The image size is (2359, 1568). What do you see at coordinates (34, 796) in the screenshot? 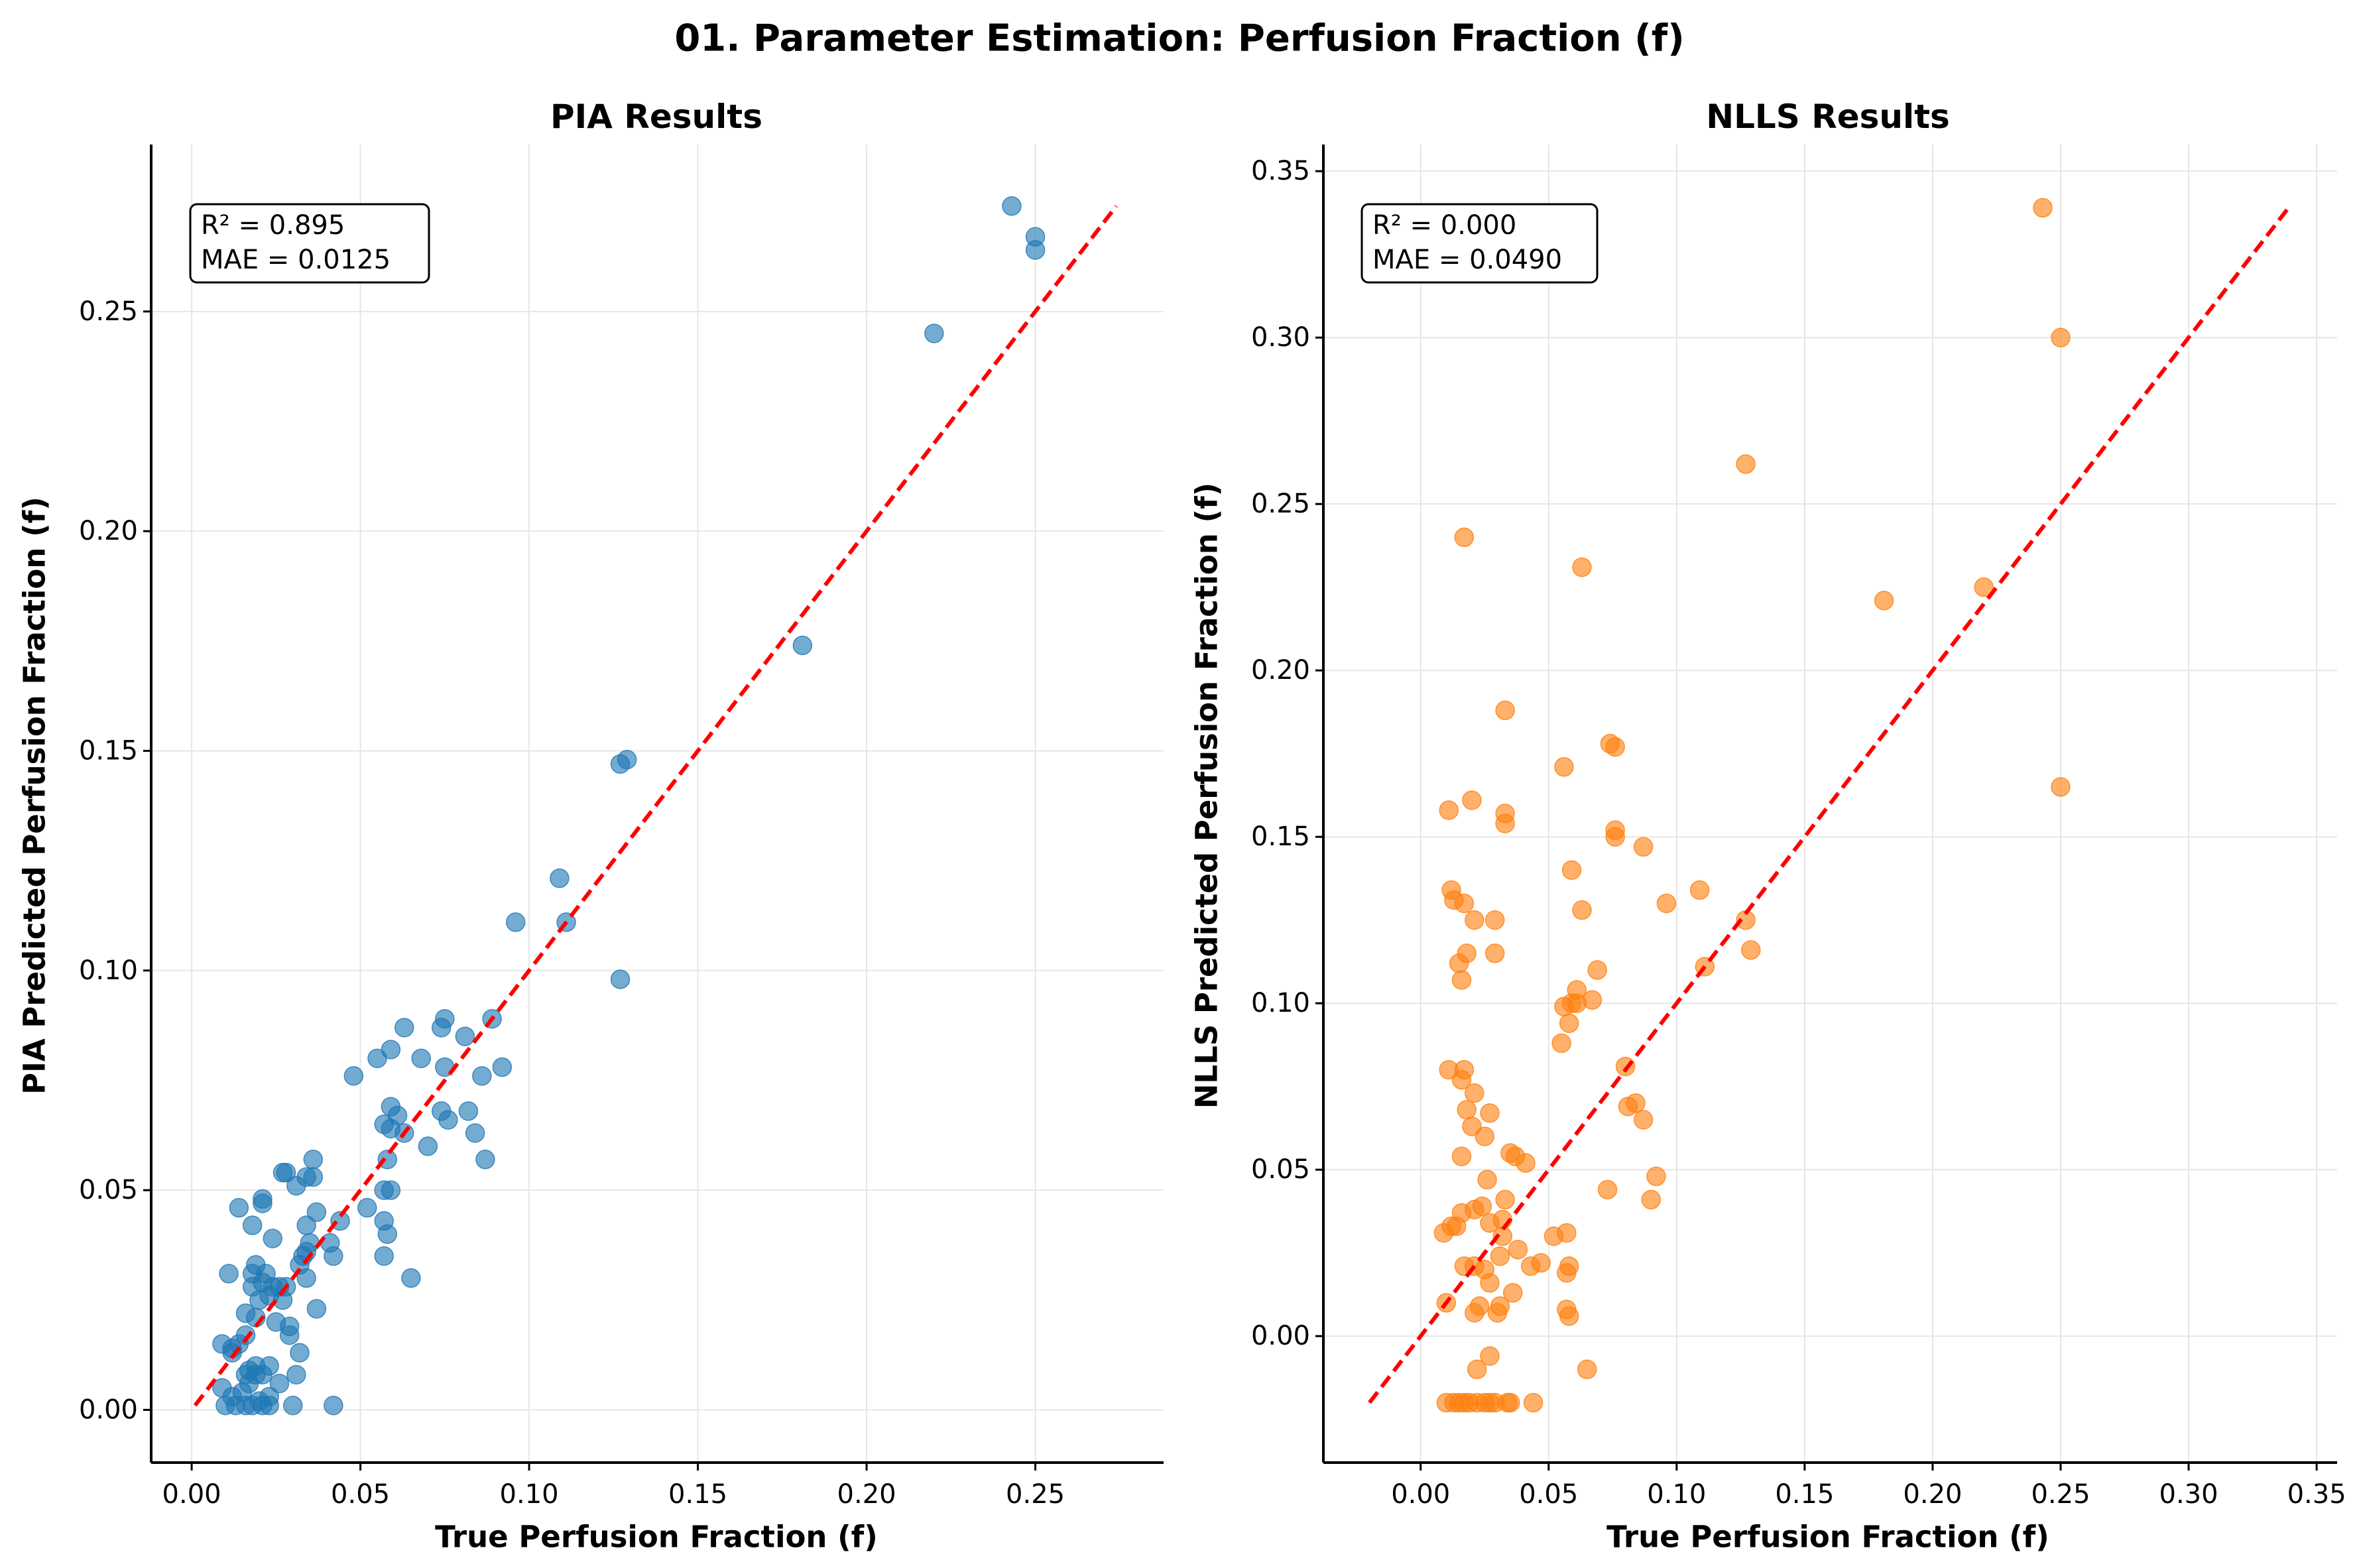
I see `pia-ylabel: PIA Predicted Perfusion Fraction (f)` at bounding box center [34, 796].